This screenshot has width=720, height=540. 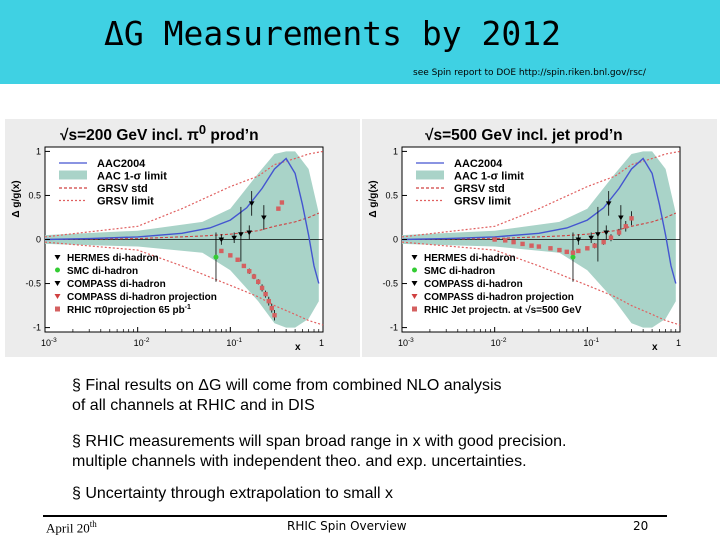 I want to click on legend-label: AAC 1-σ limit, so click(x=489, y=177).